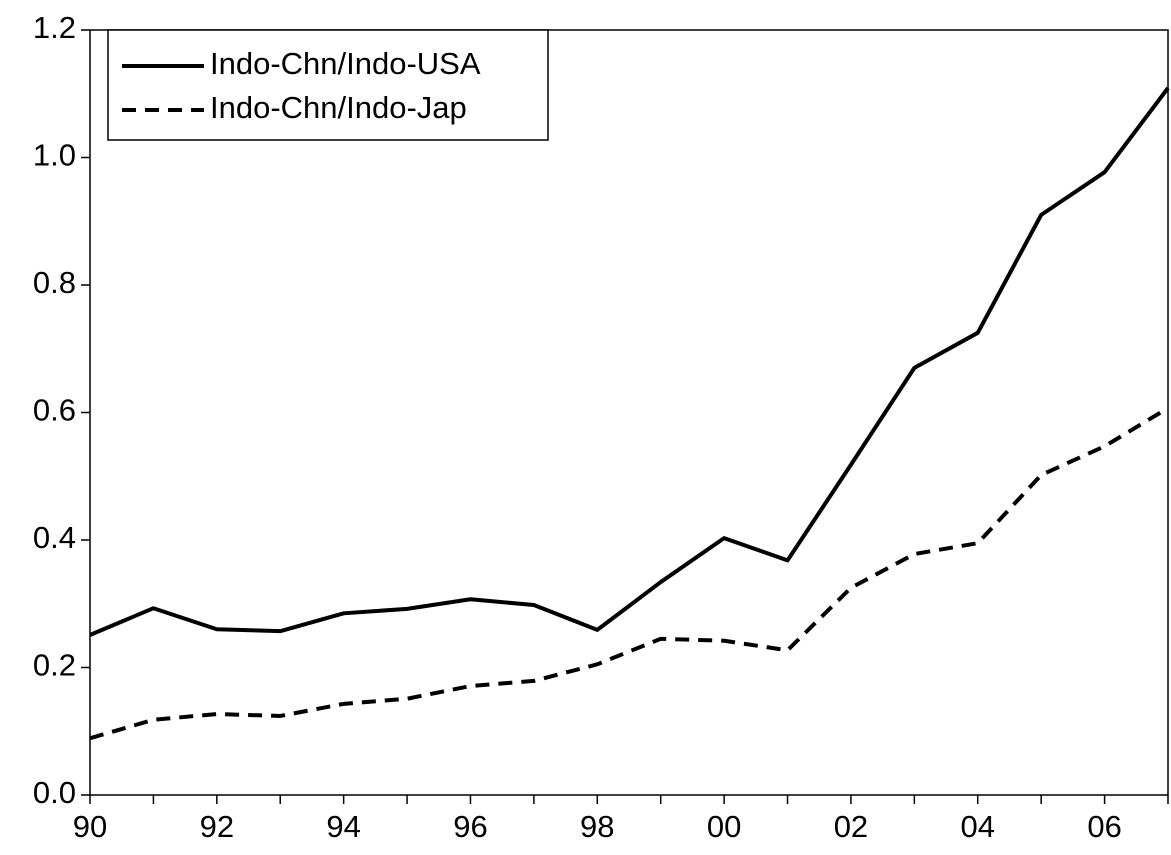  Describe the element at coordinates (54, 537) in the screenshot. I see `y-tick-label: 0.4` at that location.